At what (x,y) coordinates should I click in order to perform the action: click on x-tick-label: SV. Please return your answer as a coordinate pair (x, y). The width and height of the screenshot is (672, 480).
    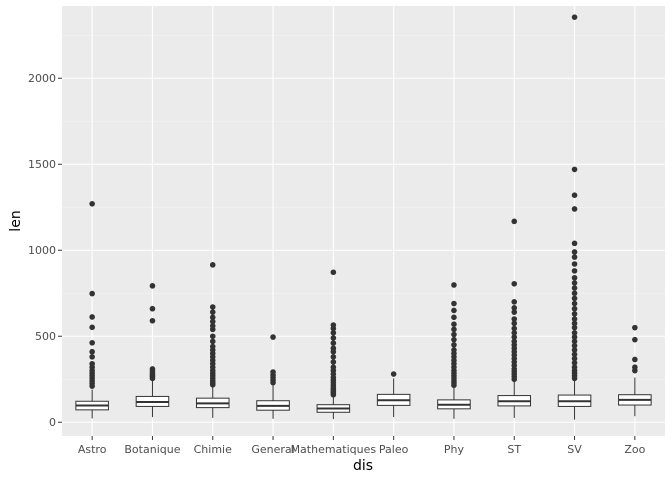
    Looking at the image, I should click on (574, 449).